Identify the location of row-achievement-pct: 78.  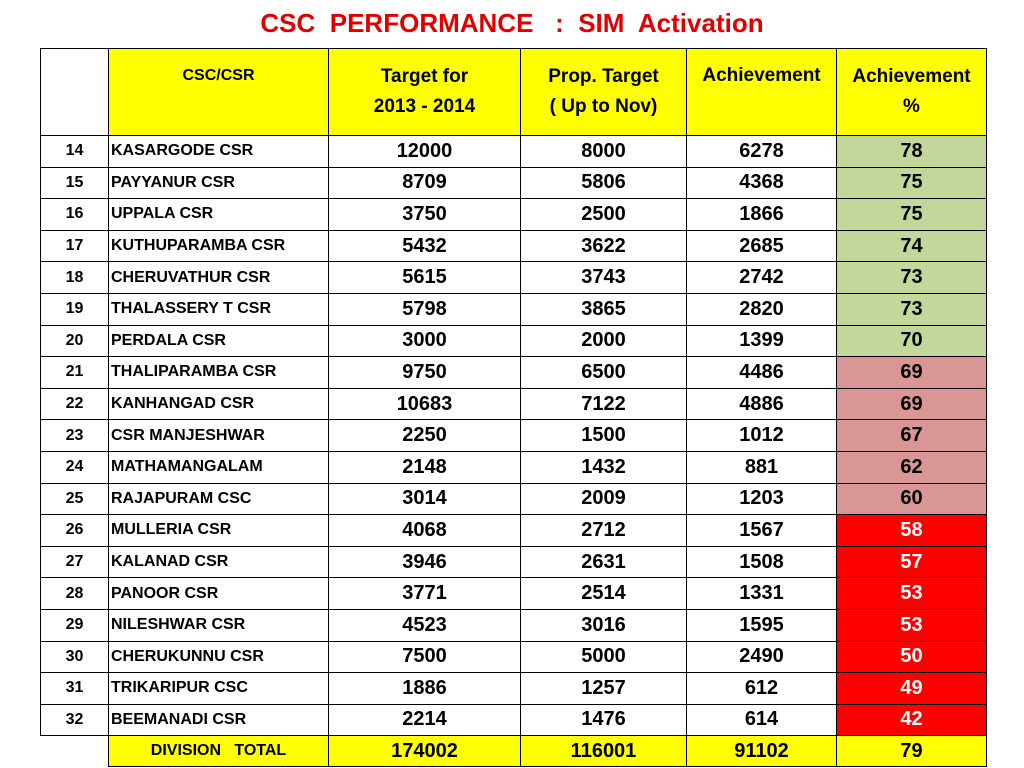
(911, 151).